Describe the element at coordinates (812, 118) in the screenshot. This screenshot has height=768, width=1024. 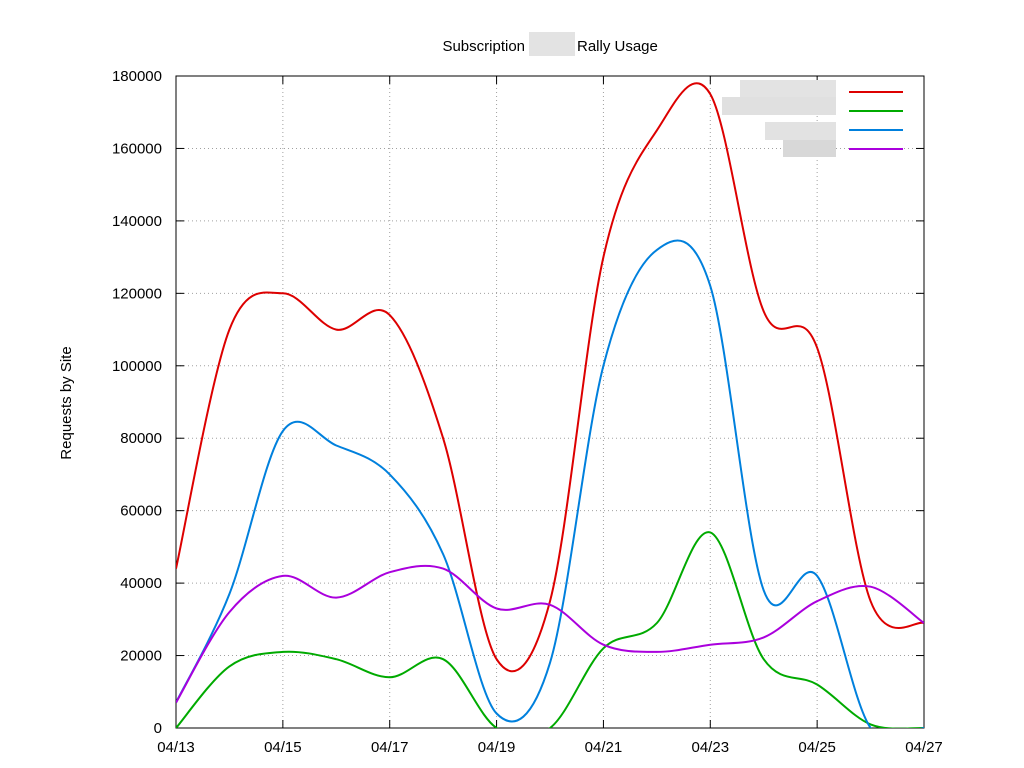
I see `legend` at that location.